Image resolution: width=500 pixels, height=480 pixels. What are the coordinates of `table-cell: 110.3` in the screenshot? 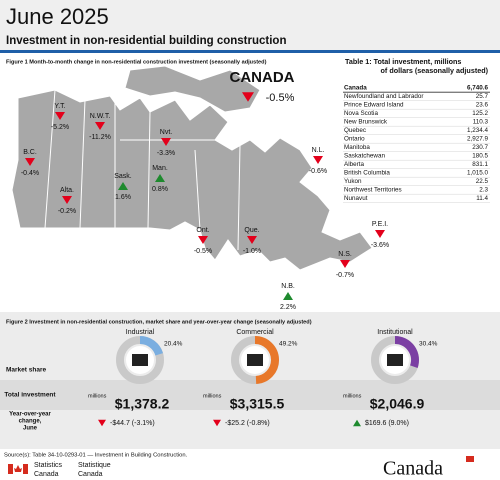 It's located at (481, 122).